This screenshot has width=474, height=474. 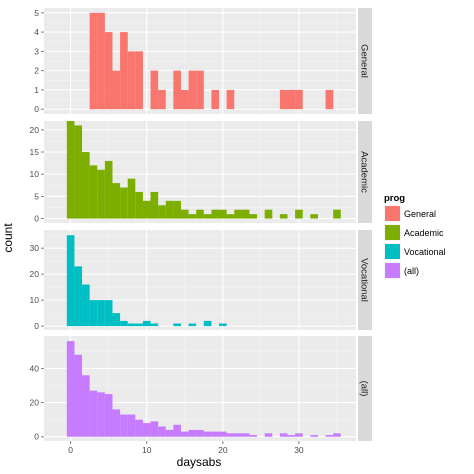 What do you see at coordinates (364, 389) in the screenshot?
I see `facet-strip-label: (all)` at bounding box center [364, 389].